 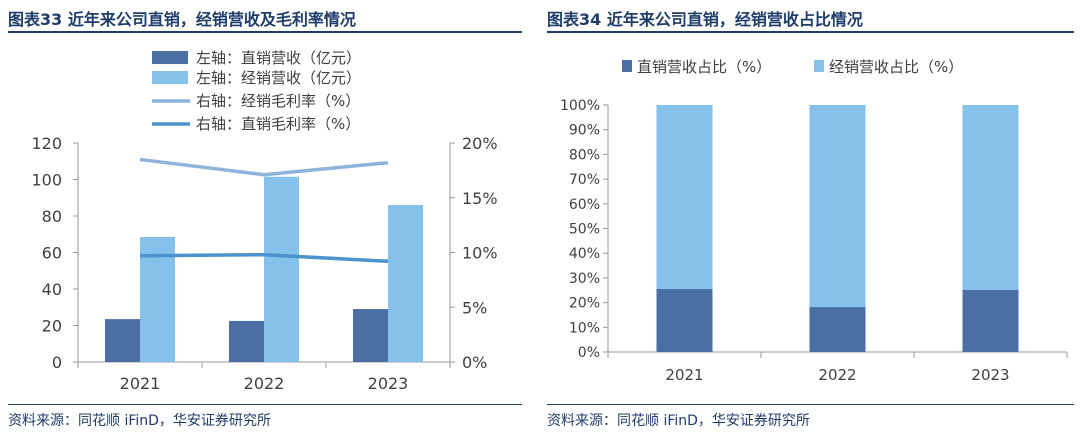 I want to click on left-chart-title: 图表33 近年来公司直销，经销营收及毛利率情况, so click(x=182, y=19).